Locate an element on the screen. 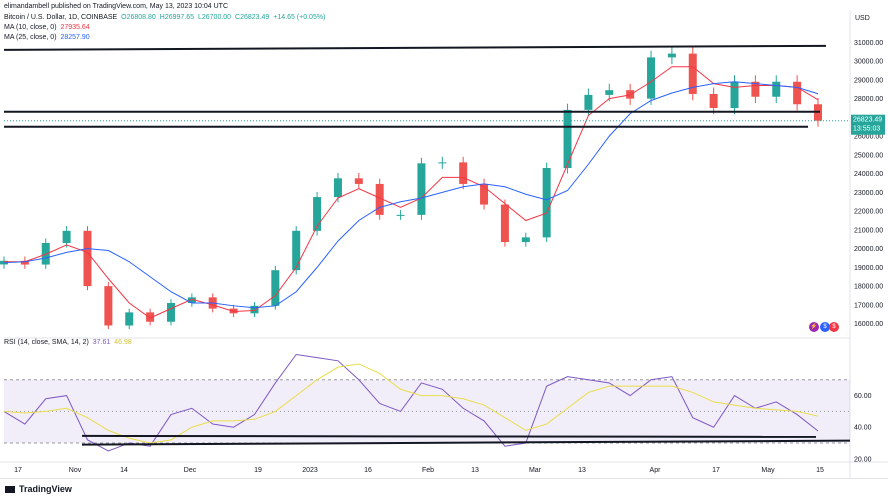 Image resolution: width=888 pixels, height=501 pixels. ma25-value: 28257.90 is located at coordinates (75, 37).